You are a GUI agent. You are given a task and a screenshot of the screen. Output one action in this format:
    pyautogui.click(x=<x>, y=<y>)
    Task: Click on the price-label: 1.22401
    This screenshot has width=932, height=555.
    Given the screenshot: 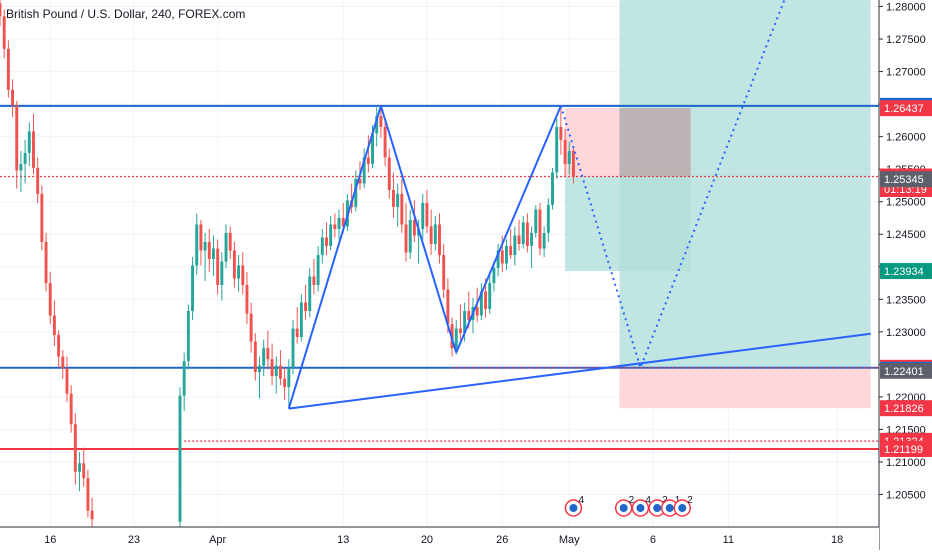 What is the action you would take?
    pyautogui.click(x=904, y=372)
    